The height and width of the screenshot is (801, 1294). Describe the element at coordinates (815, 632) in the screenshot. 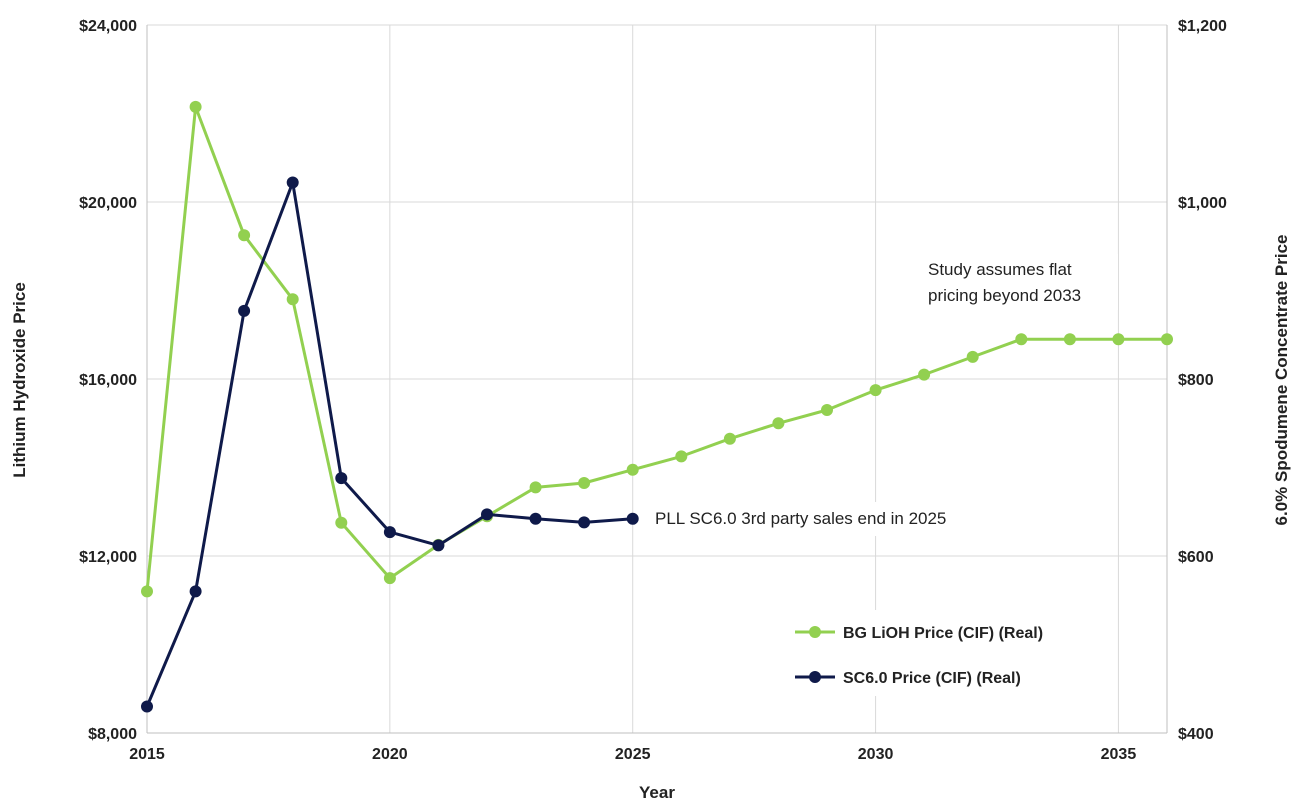

I see `legend-marker-lioh` at that location.